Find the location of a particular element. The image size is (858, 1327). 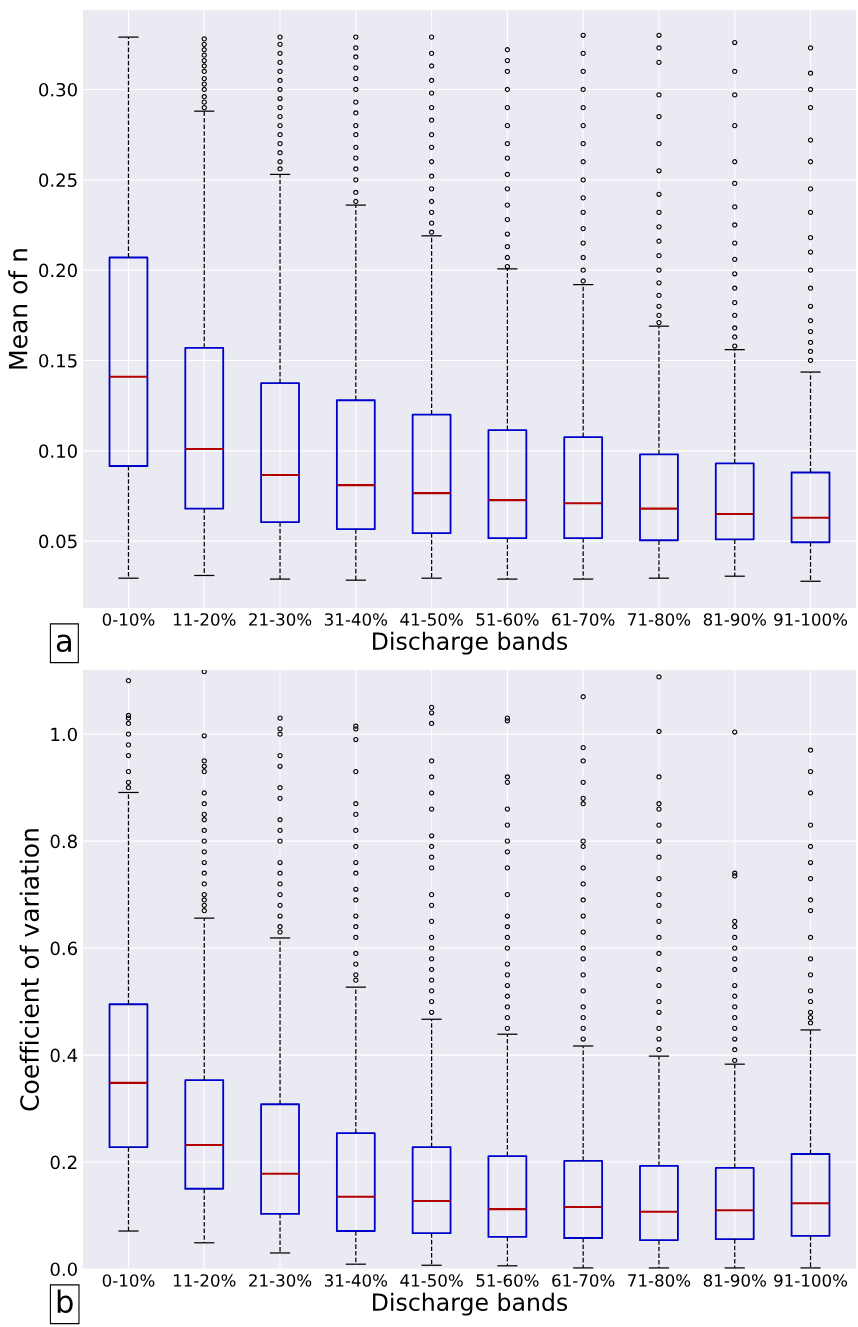

y-tick-label: 0.4 is located at coordinates (64, 1055).